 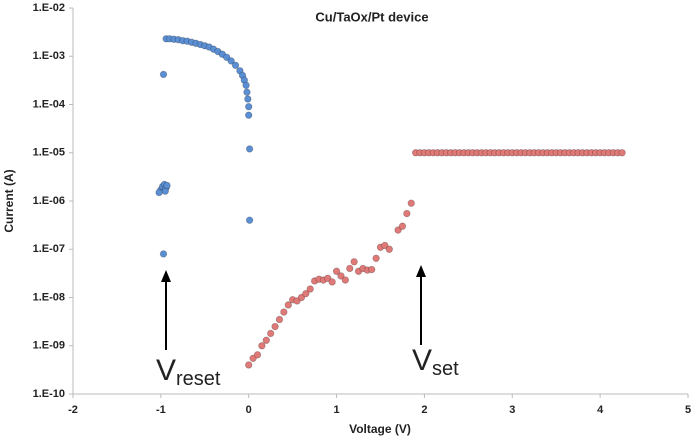 What do you see at coordinates (49, 153) in the screenshot?
I see `y-tick-label: 1.E-05` at bounding box center [49, 153].